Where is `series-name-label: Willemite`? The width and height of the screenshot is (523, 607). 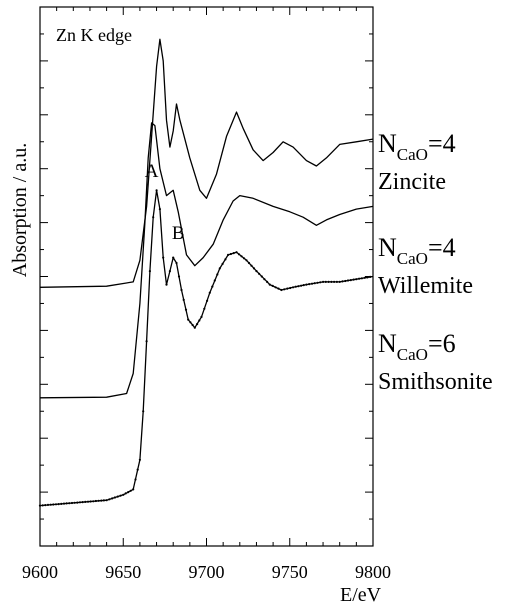
series-name-label: Willemite is located at coordinates (425, 286).